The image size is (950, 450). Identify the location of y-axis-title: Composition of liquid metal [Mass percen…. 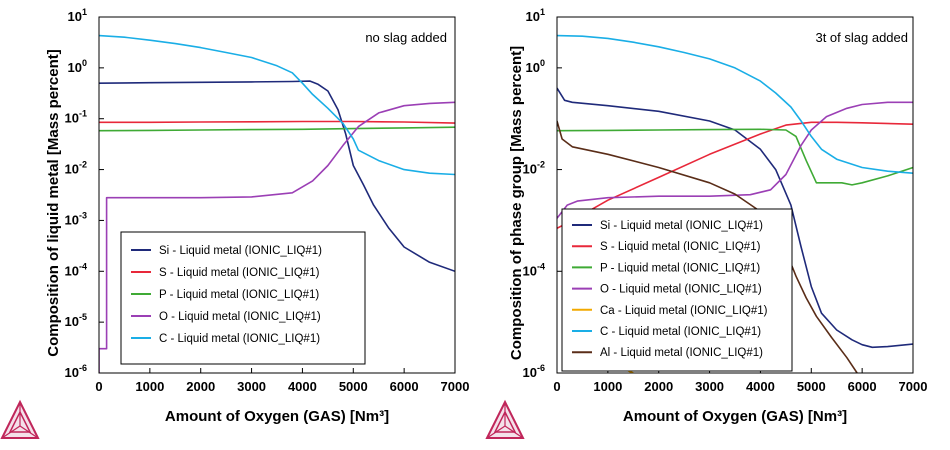
(53, 203).